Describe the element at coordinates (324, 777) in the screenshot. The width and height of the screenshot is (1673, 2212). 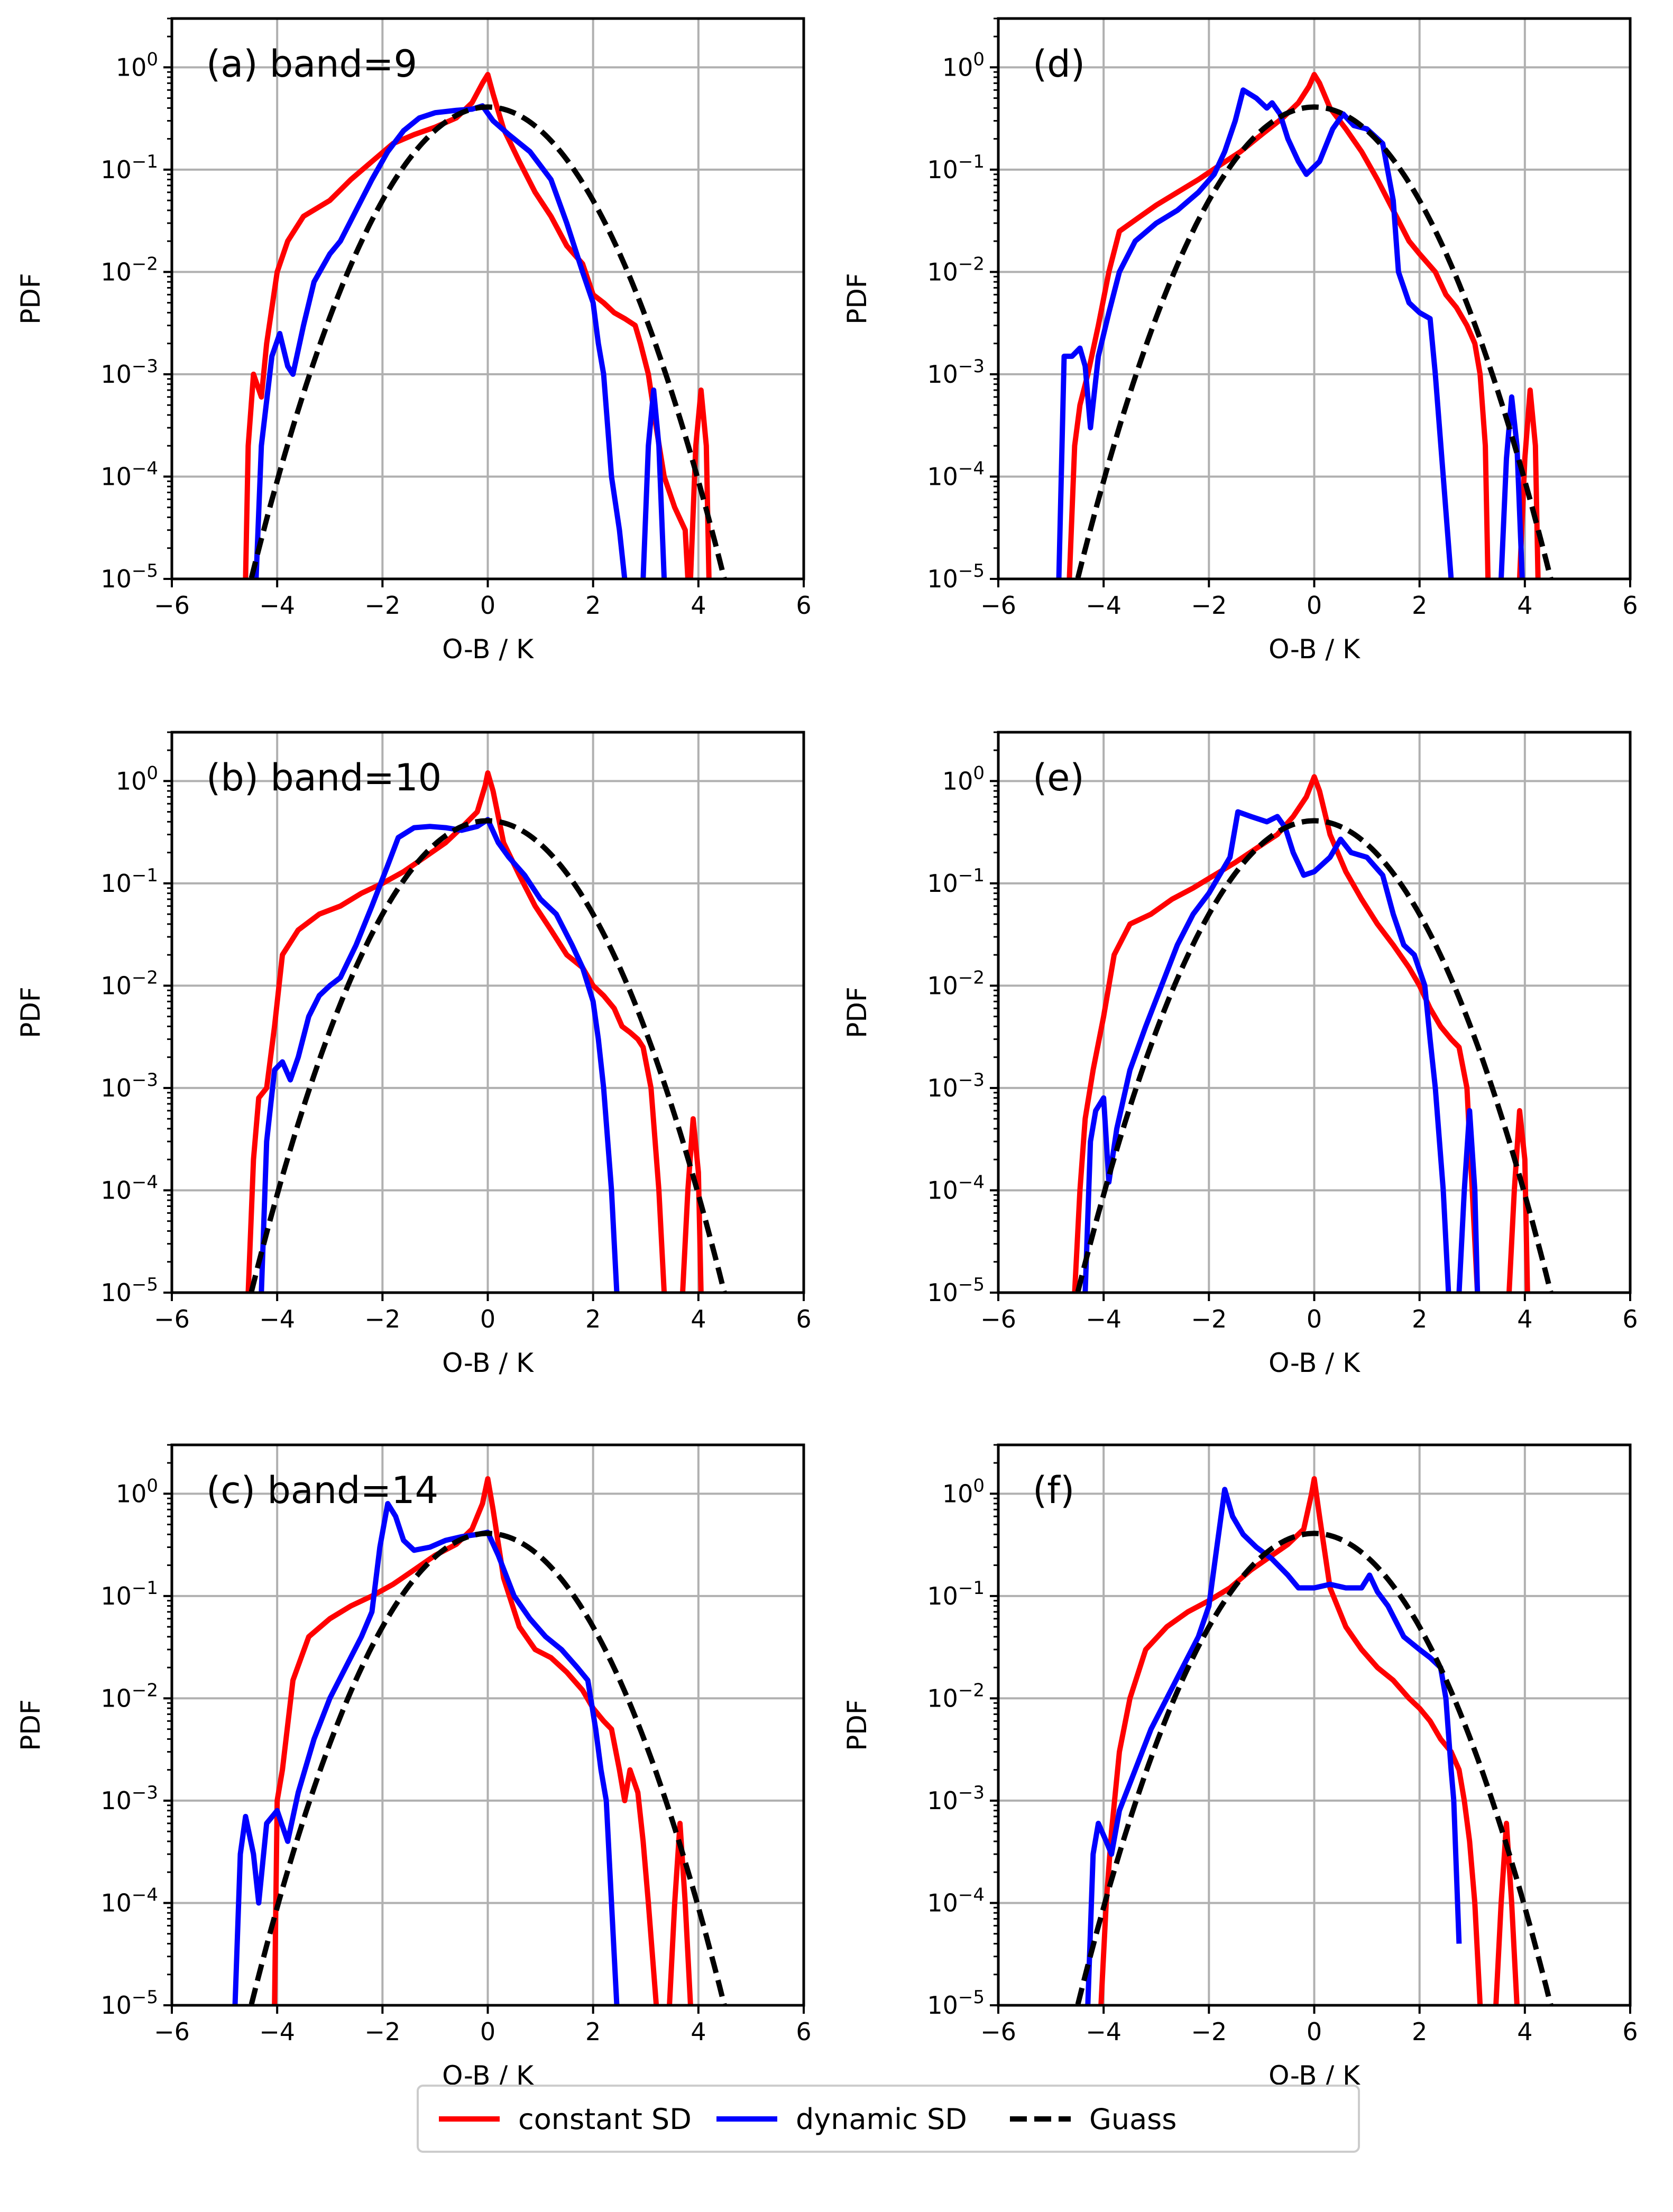
I see `panel-title: (b) band=10` at that location.